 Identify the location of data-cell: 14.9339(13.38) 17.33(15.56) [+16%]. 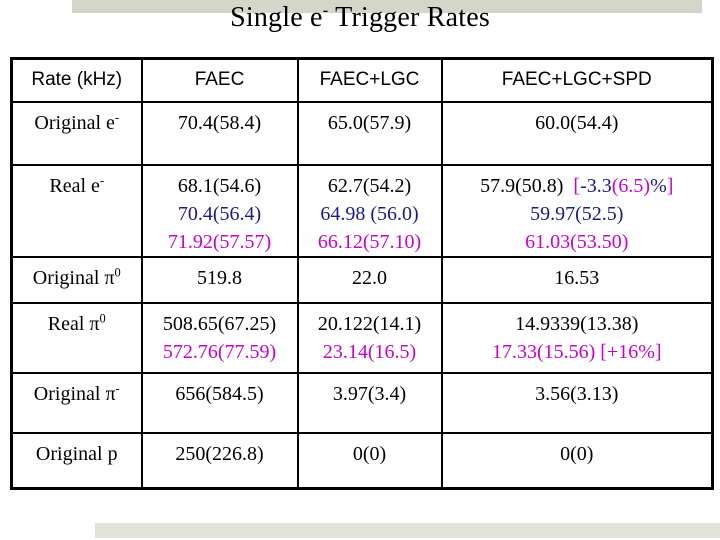
(577, 337).